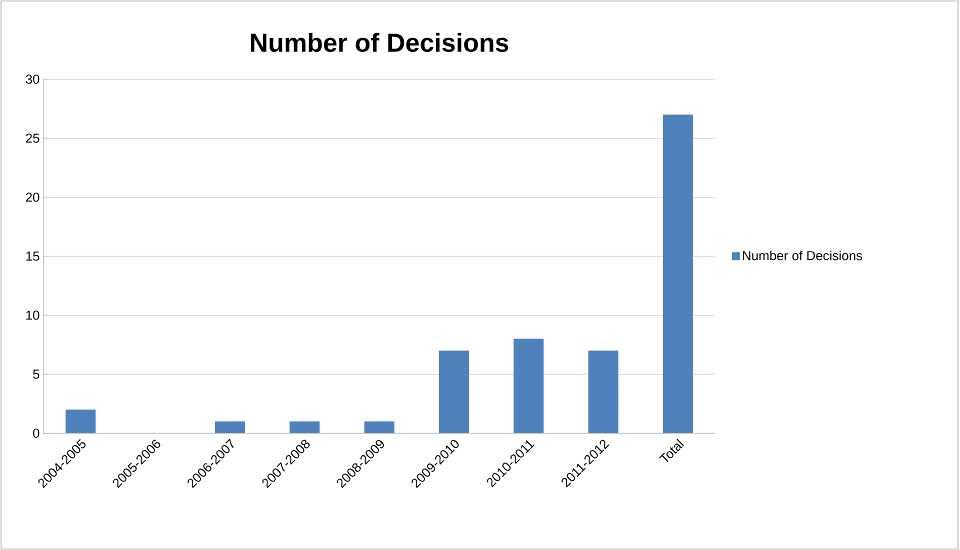 This screenshot has width=960, height=550. Describe the element at coordinates (36, 374) in the screenshot. I see `y-tick-label: 5` at that location.